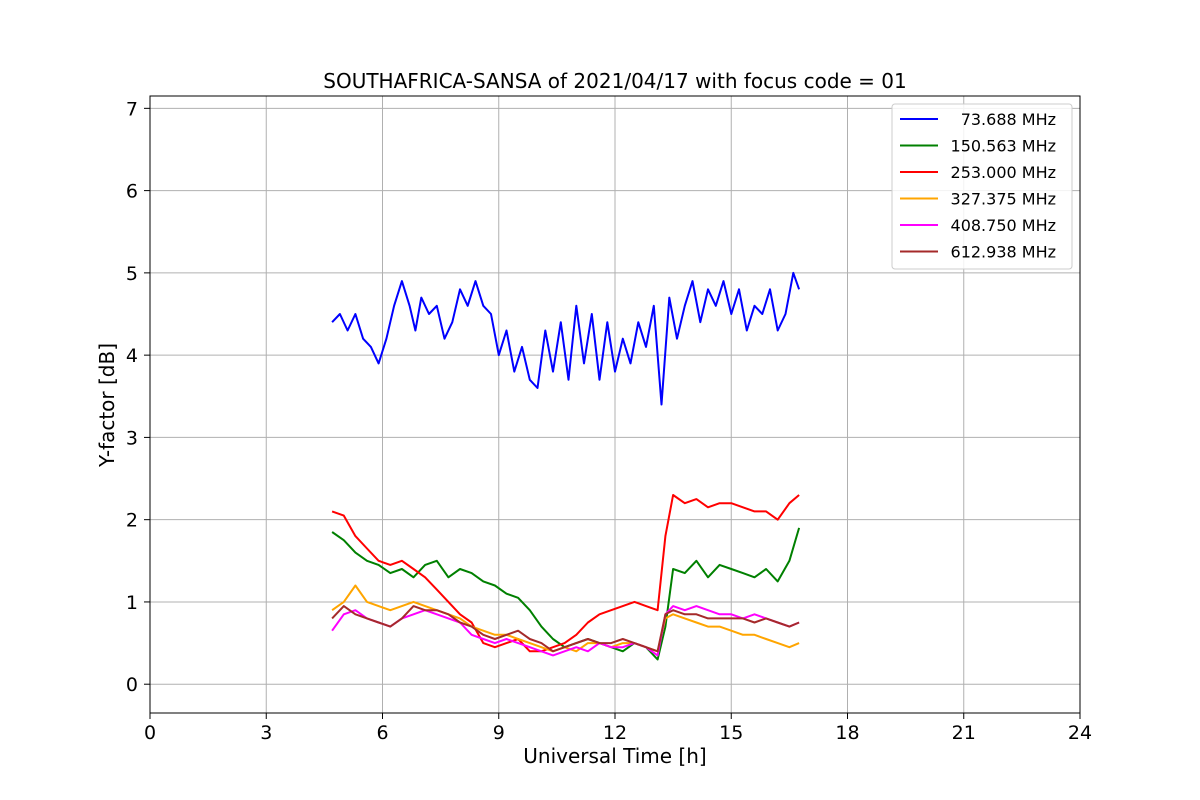  What do you see at coordinates (499, 733) in the screenshot?
I see `x-tick-label: 9` at bounding box center [499, 733].